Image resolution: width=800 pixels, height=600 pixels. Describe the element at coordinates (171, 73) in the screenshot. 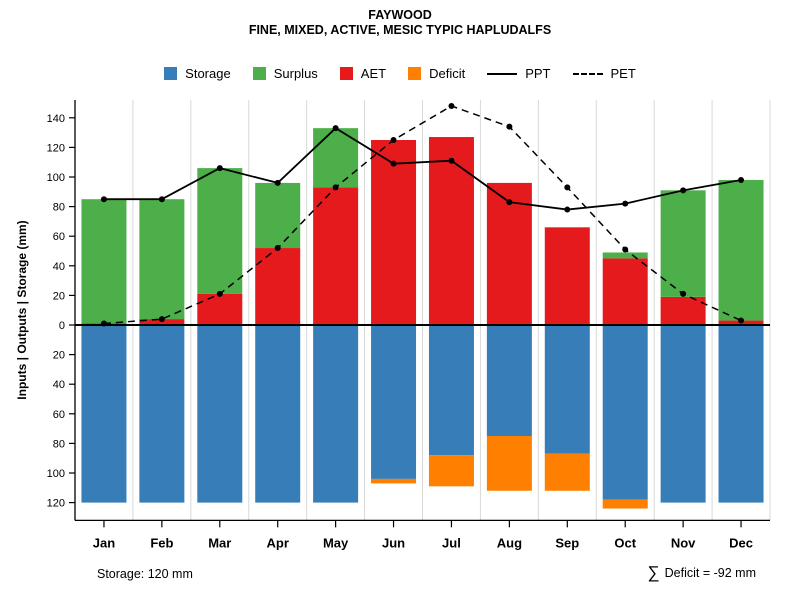

I see `legend-swatch-storage` at that location.